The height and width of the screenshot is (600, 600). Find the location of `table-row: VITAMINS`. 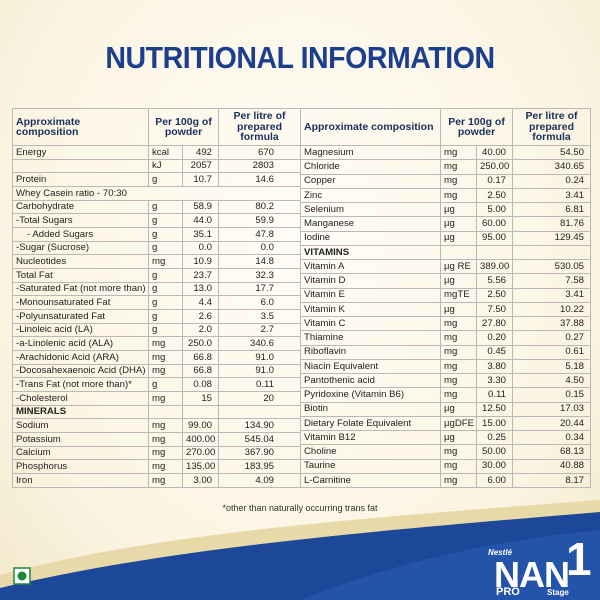

table-row: VITAMINS is located at coordinates (446, 252).